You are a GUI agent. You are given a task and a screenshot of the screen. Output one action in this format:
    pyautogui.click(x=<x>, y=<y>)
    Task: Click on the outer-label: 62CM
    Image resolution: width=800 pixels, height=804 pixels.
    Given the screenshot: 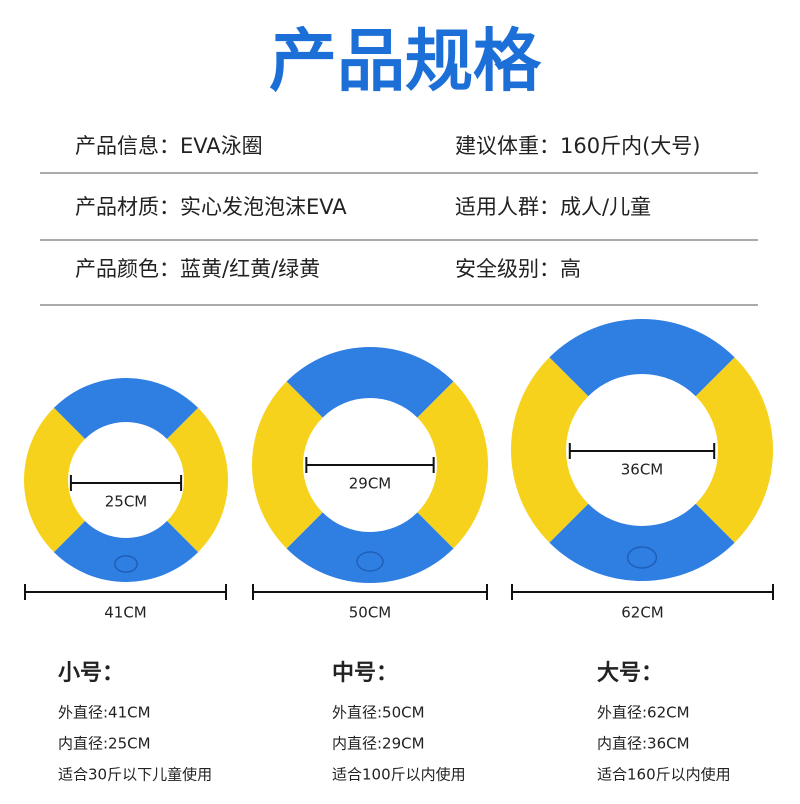 What is the action you would take?
    pyautogui.click(x=642, y=613)
    